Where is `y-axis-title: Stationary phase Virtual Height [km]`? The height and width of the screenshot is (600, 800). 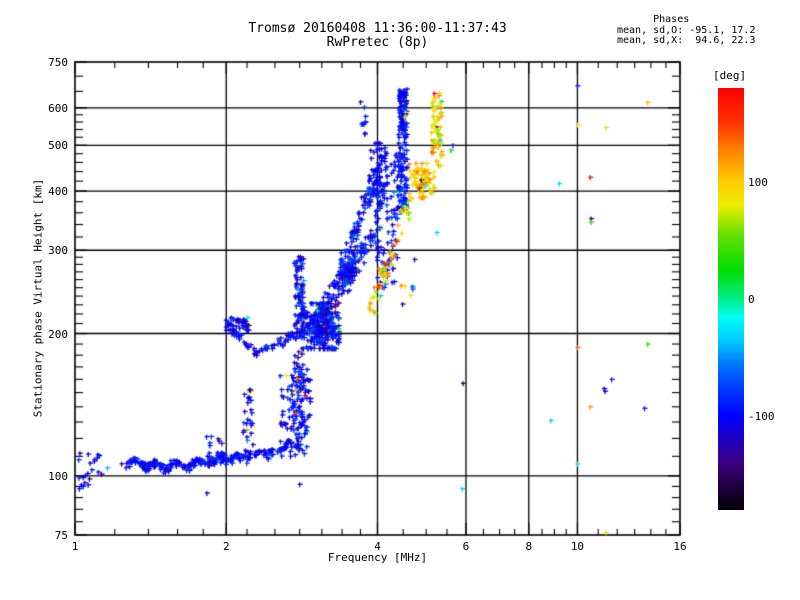 y-axis-title: Stationary phase Virtual Height [km] is located at coordinates (38, 298).